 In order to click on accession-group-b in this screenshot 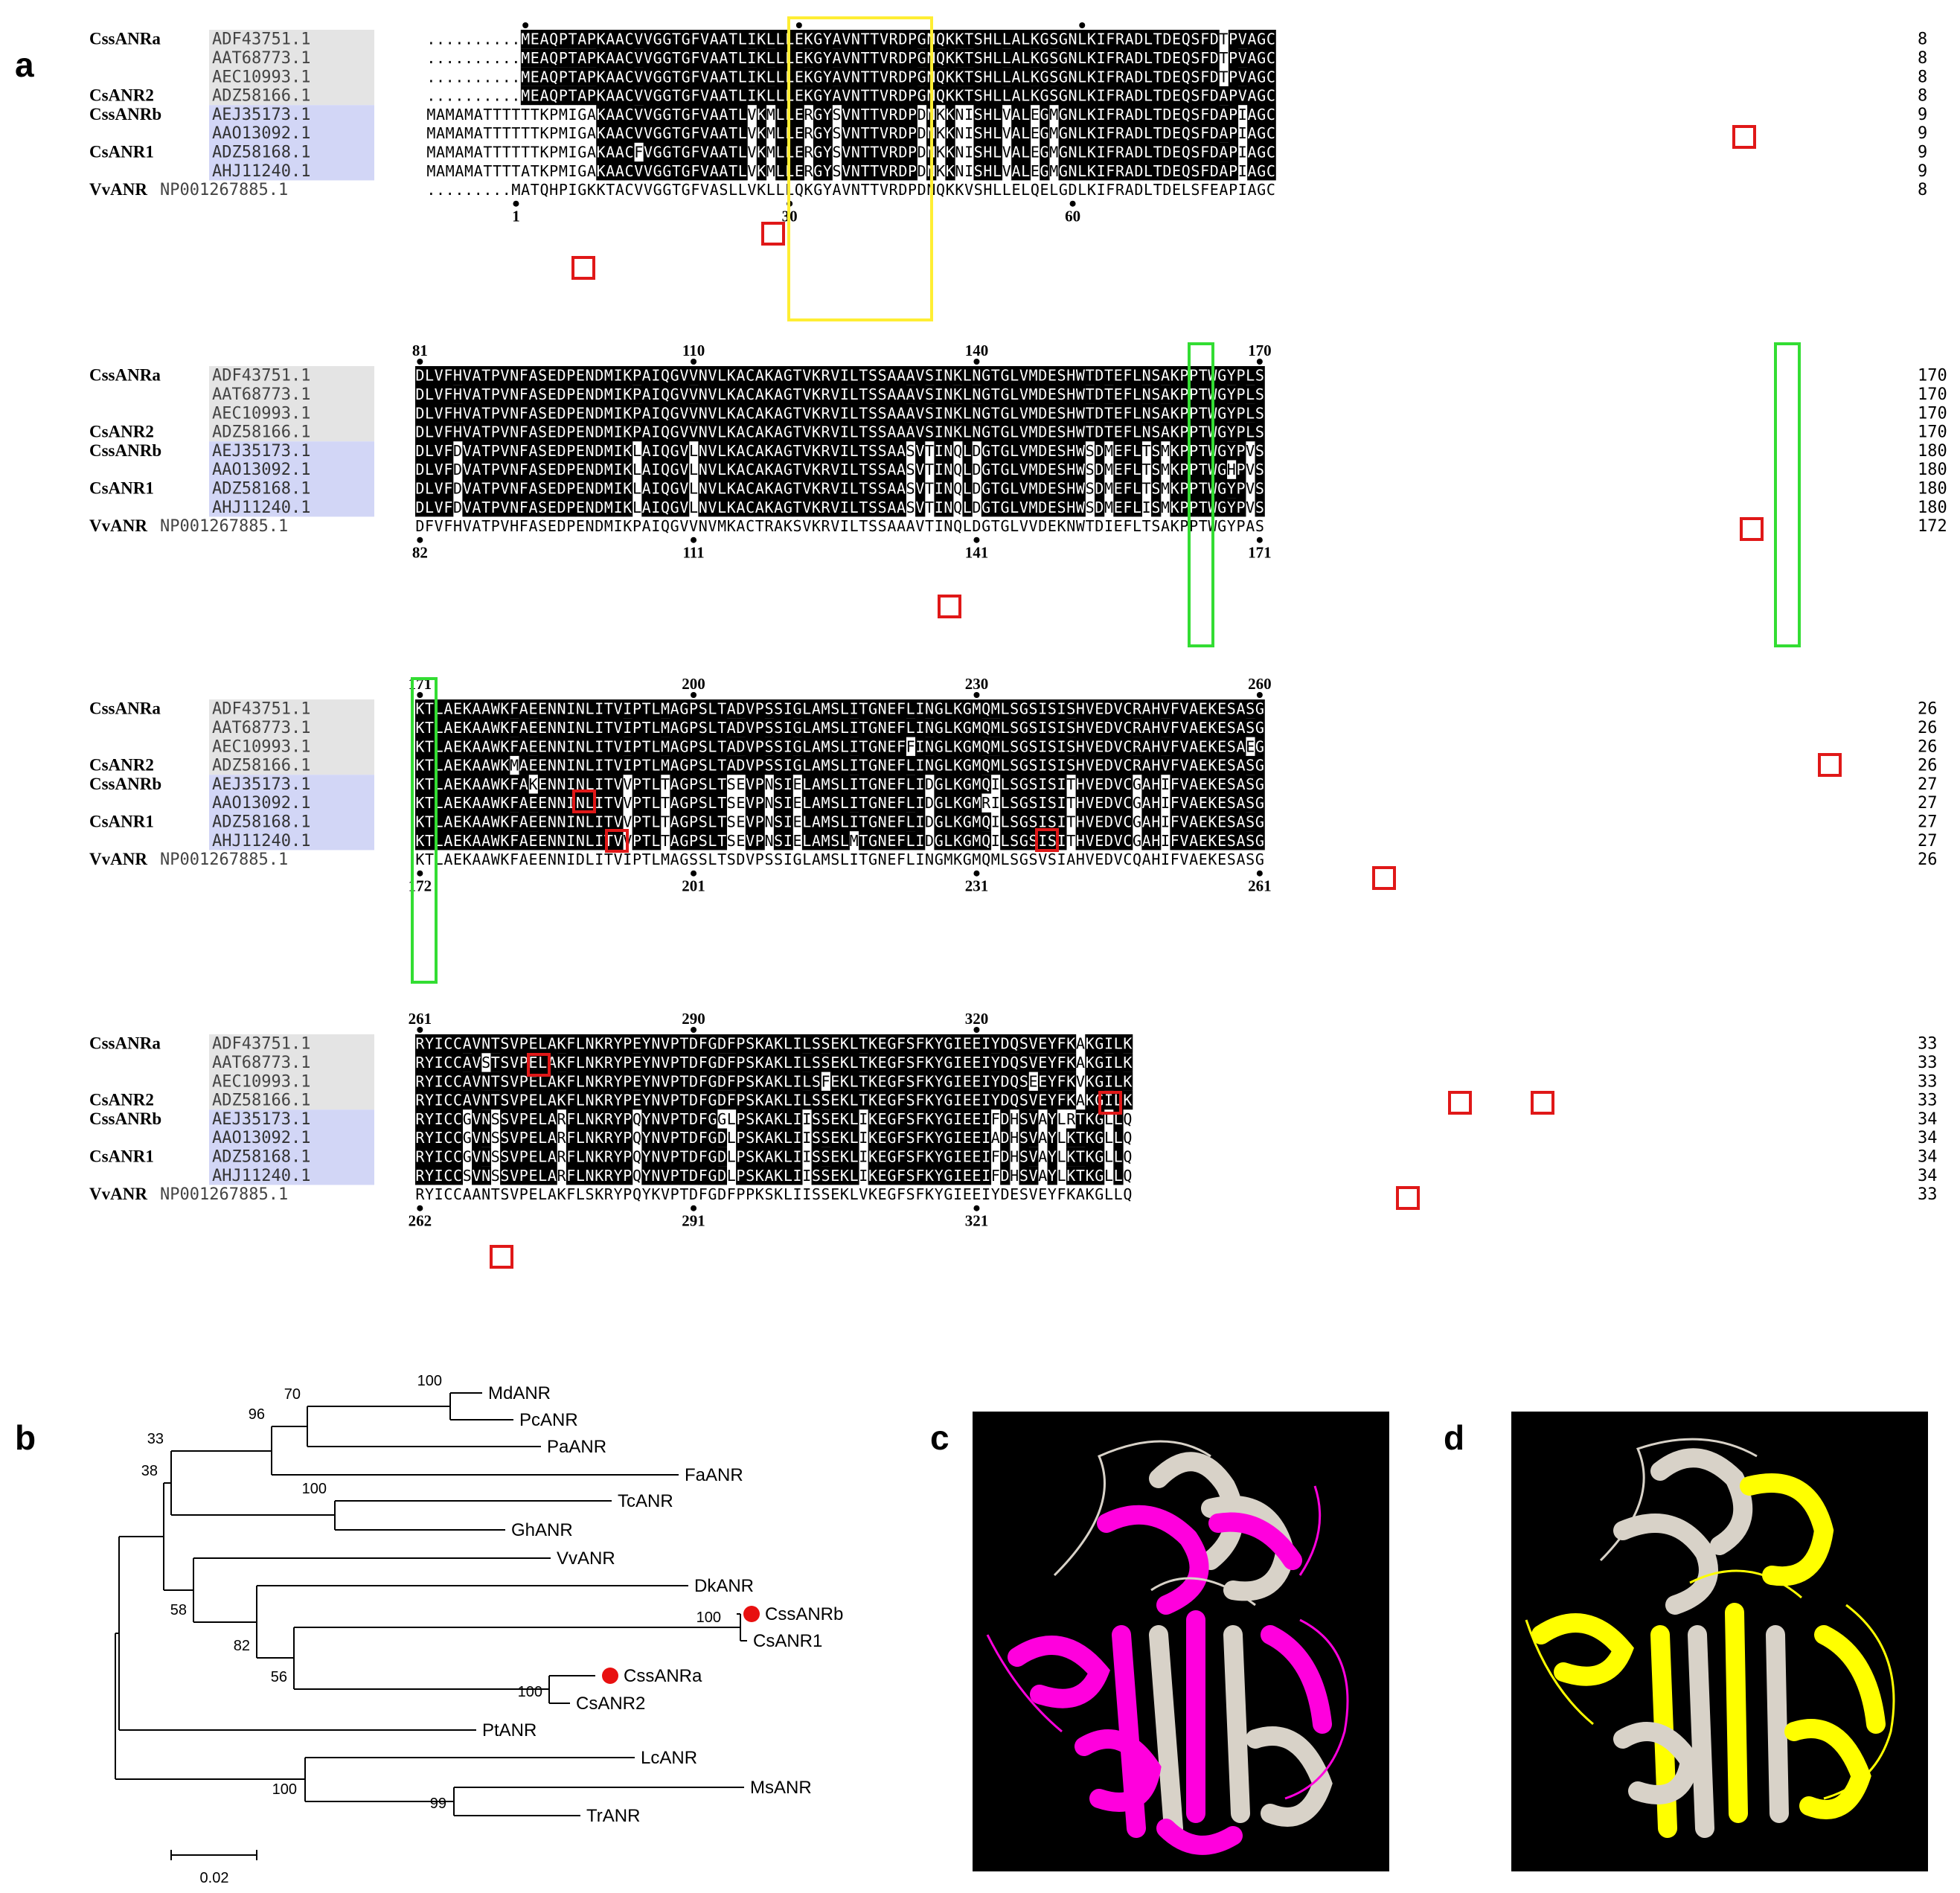, I will do `click(291, 143)`.